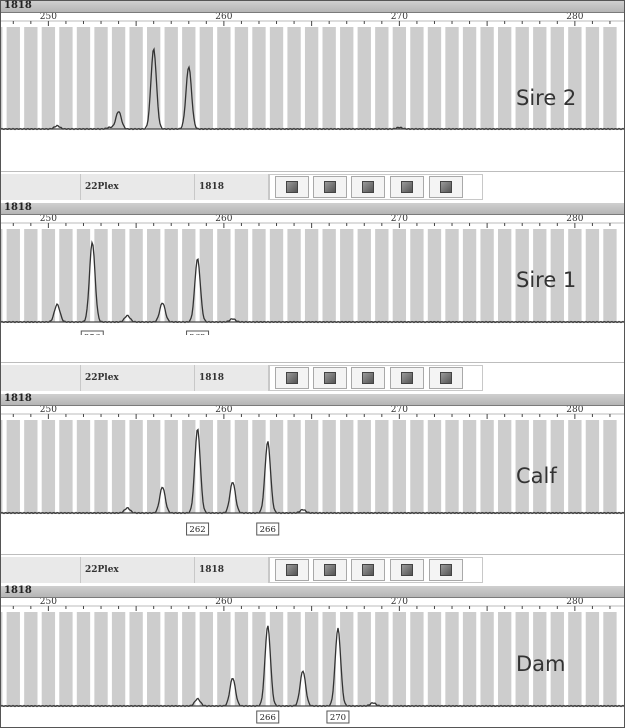 The image size is (625, 728). Describe the element at coordinates (312, 208) in the screenshot. I see `panel-header-2: 1818` at that location.